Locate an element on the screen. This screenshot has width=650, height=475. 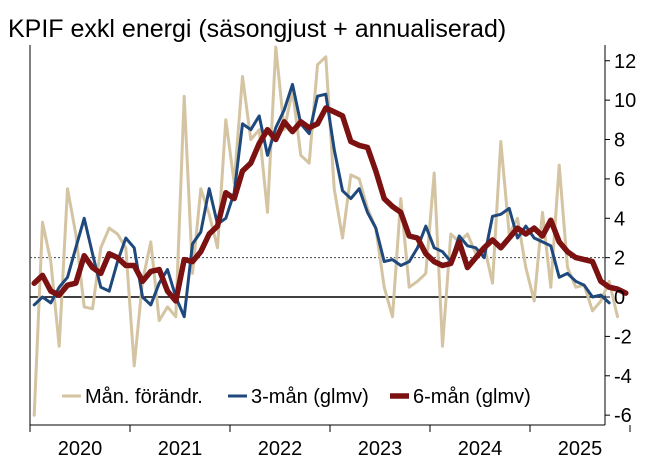
x-axis: 2020 2021 2022 2023 2024 2025 is located at coordinates (330, 442).